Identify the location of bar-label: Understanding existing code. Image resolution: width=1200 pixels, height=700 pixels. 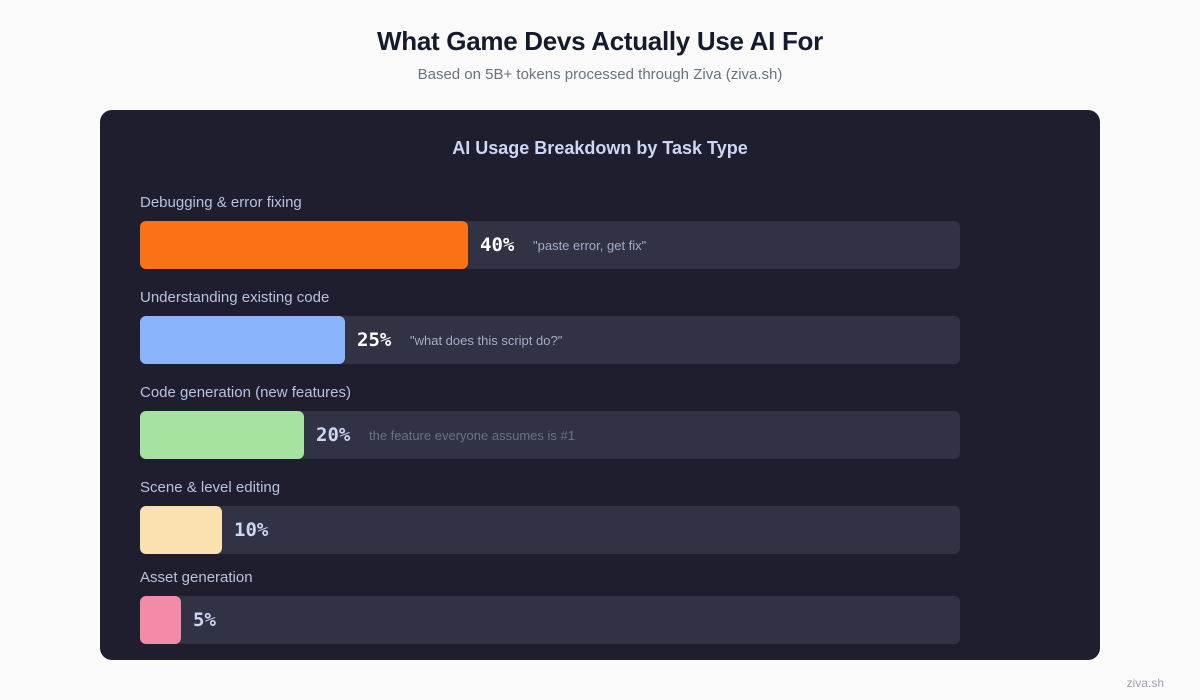
(235, 297).